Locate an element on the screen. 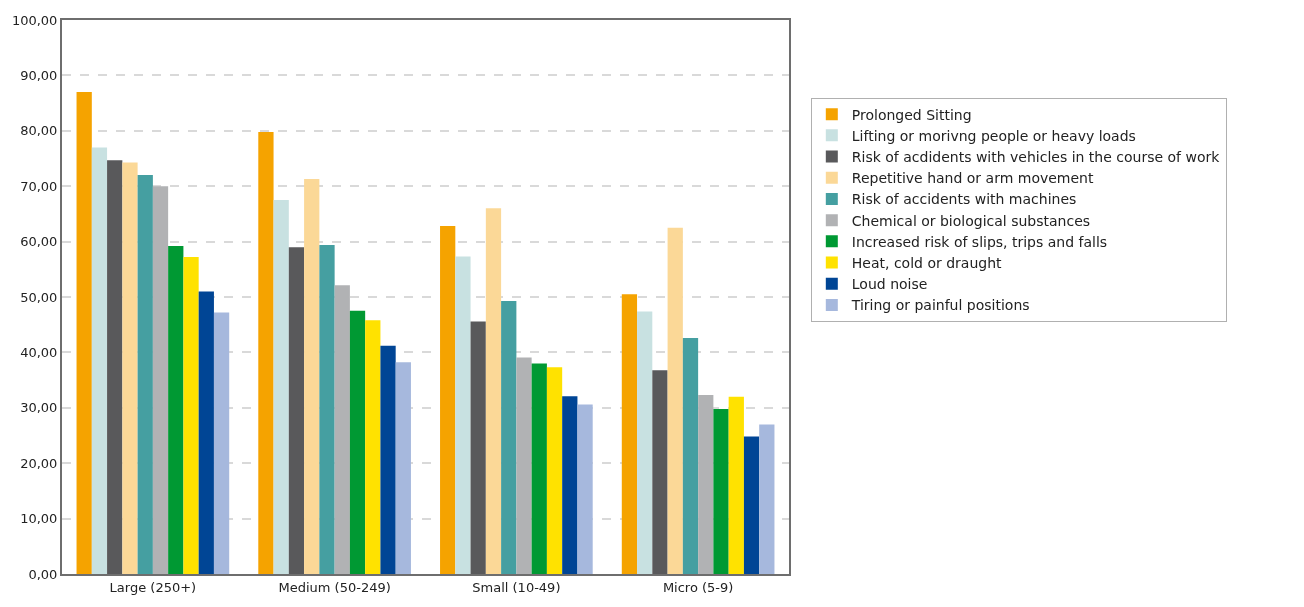 The width and height of the screenshot is (1304, 607). y-tick-label: 80,00 is located at coordinates (39, 131).